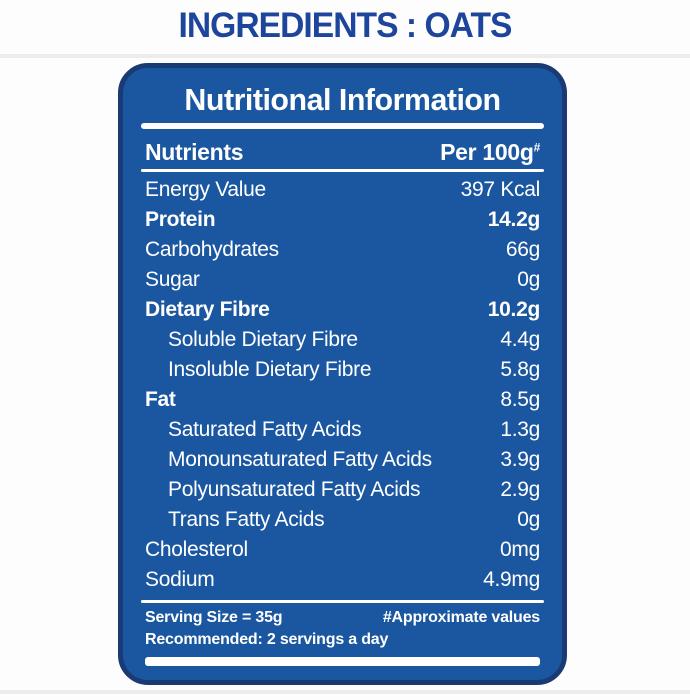 The image size is (690, 700). What do you see at coordinates (342, 99) in the screenshot?
I see `card-title: Nutritional Information` at bounding box center [342, 99].